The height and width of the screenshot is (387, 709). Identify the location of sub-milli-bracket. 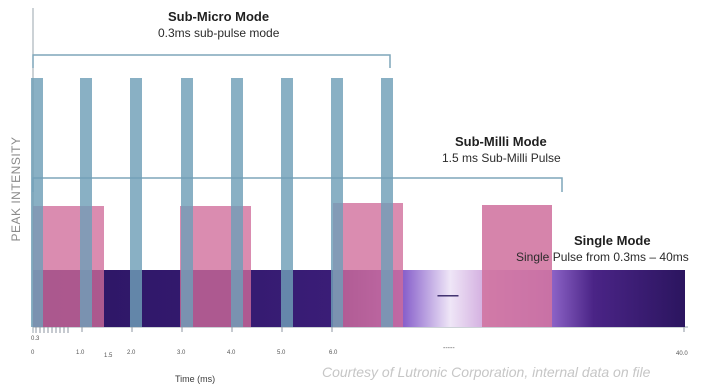
(297, 184).